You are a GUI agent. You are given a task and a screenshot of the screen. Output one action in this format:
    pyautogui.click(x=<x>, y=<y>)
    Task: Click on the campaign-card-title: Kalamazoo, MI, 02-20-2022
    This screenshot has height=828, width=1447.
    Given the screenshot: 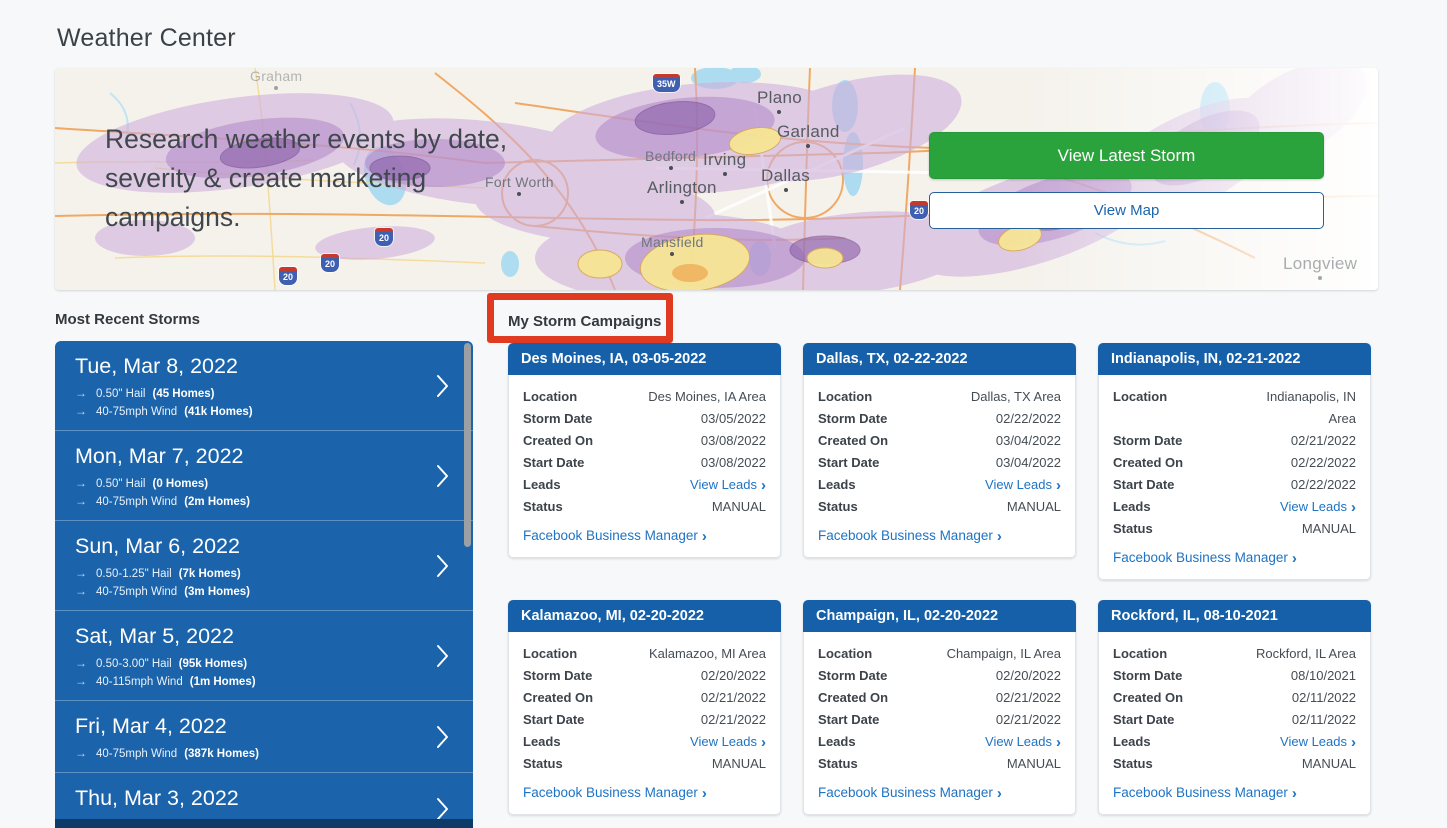 What is the action you would take?
    pyautogui.click(x=644, y=616)
    